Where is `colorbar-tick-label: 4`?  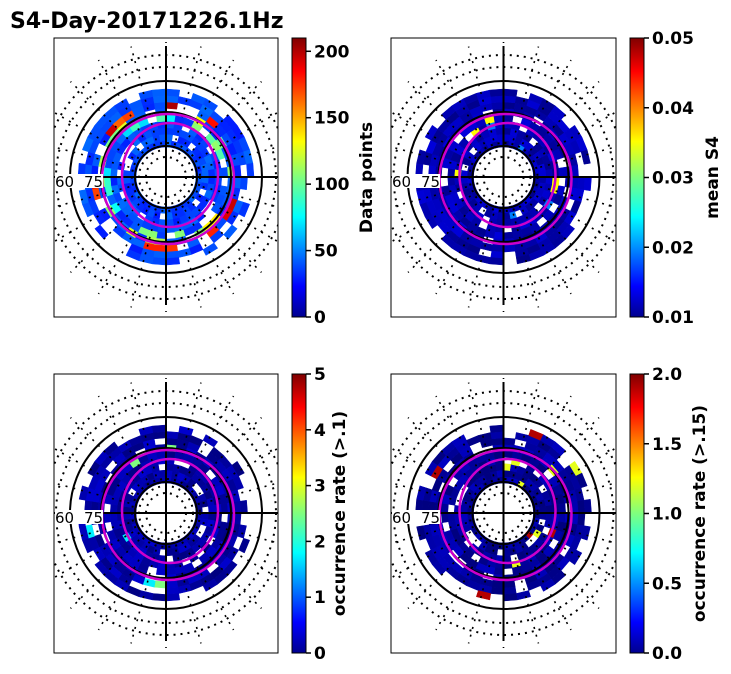
colorbar-tick-label: 4 is located at coordinates (320, 431).